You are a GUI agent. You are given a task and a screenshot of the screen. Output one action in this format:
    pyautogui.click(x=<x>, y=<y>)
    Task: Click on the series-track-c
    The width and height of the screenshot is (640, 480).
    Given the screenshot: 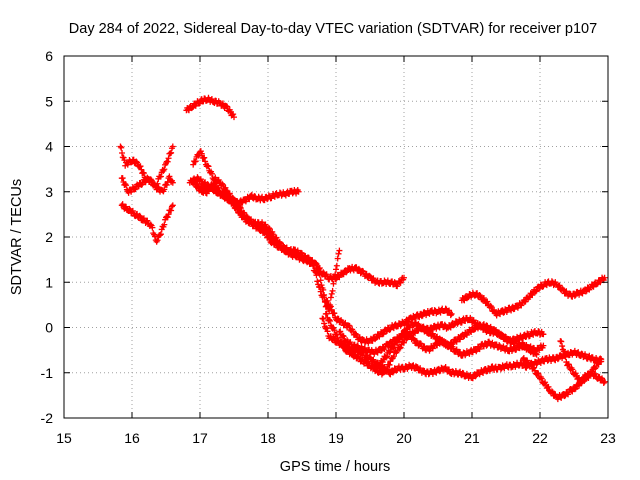 What is the action you would take?
    pyautogui.click(x=147, y=223)
    